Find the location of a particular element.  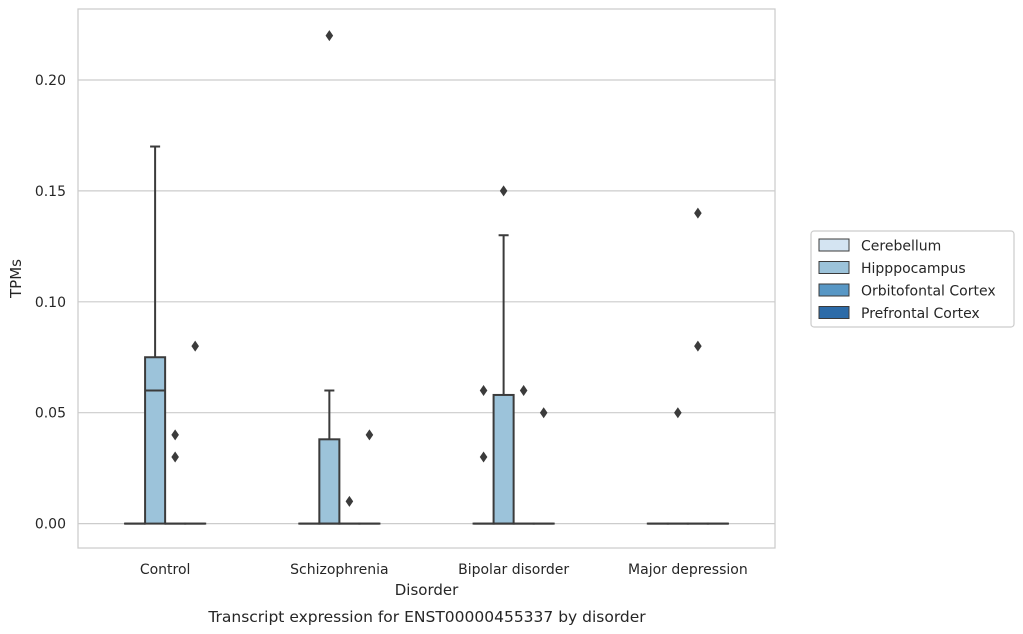

legend-label: Cerebellum is located at coordinates (901, 247).